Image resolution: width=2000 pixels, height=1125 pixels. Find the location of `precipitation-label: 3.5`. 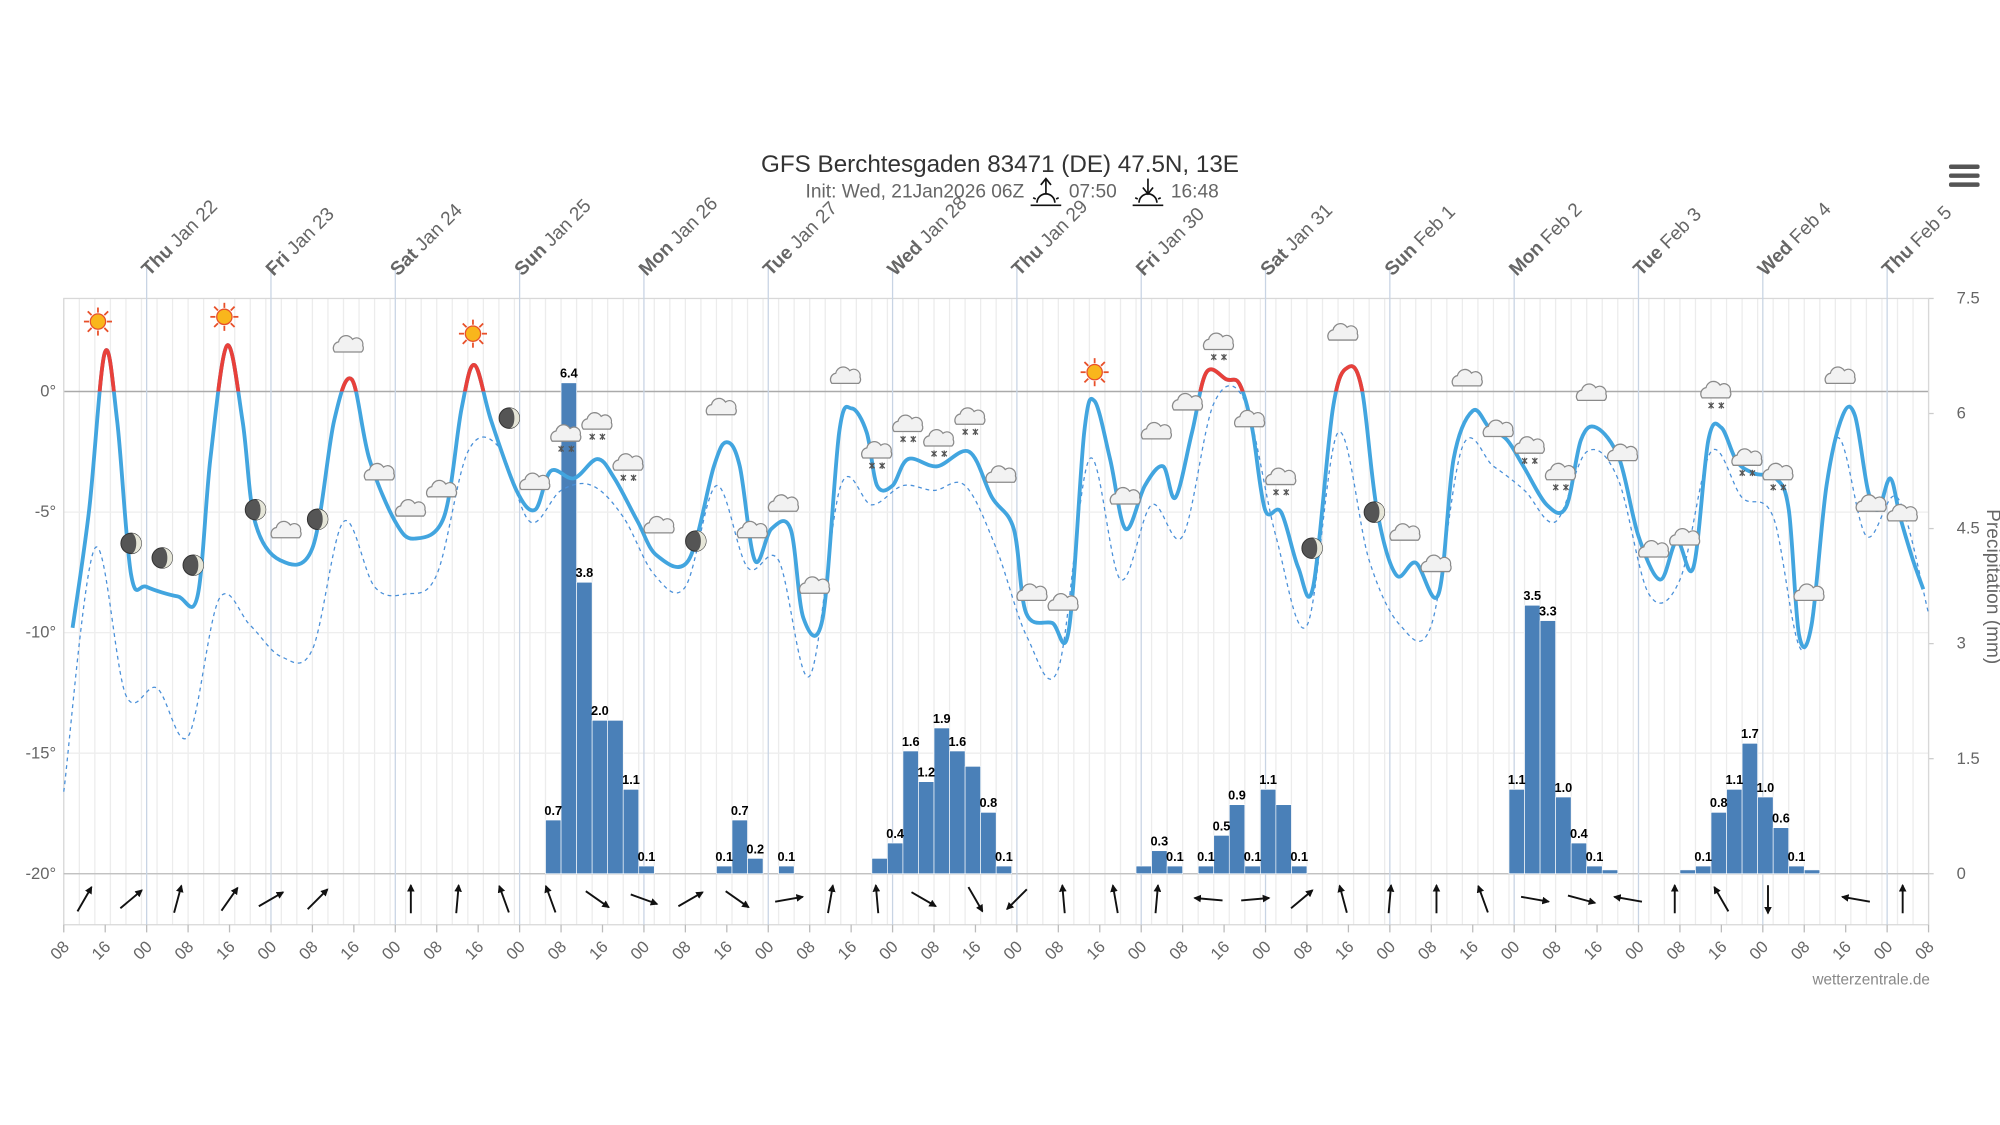

precipitation-label: 3.5 is located at coordinates (1532, 595).